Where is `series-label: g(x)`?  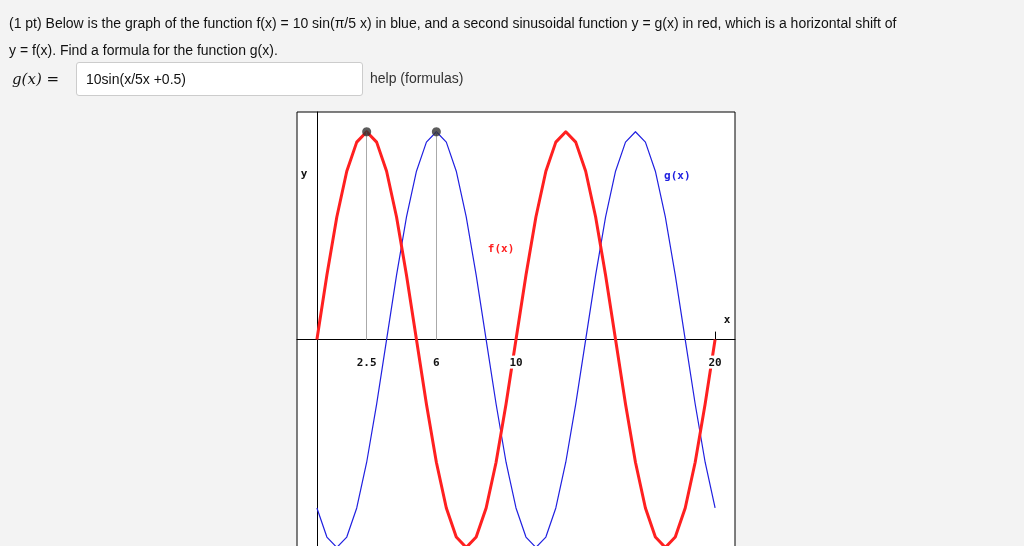
series-label: g(x) is located at coordinates (677, 175).